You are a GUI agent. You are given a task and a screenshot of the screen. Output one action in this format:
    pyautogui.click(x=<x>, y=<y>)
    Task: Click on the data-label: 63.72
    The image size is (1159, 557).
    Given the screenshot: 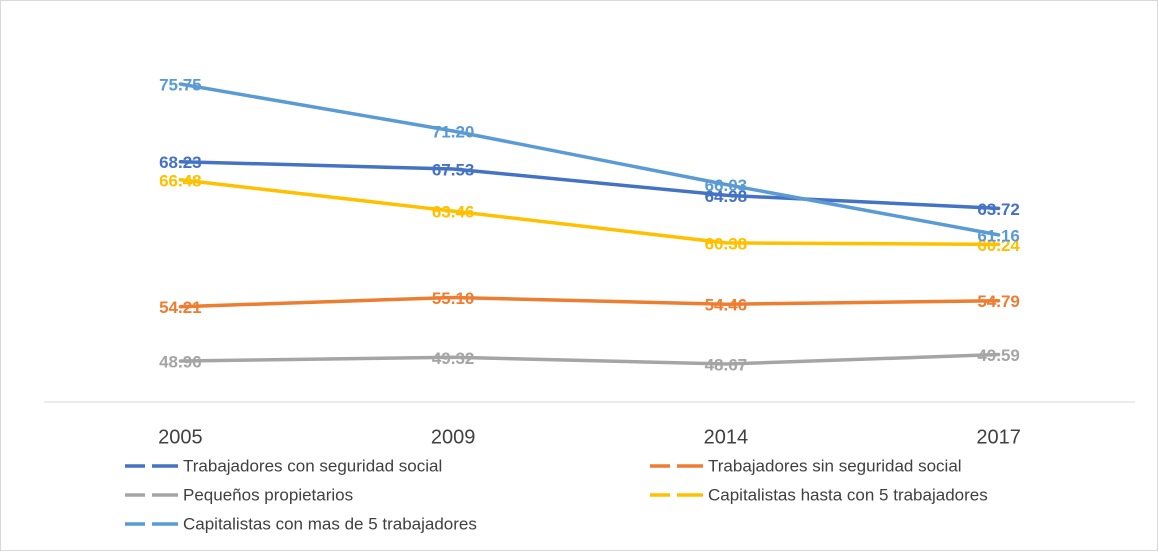 What is the action you would take?
    pyautogui.click(x=998, y=209)
    